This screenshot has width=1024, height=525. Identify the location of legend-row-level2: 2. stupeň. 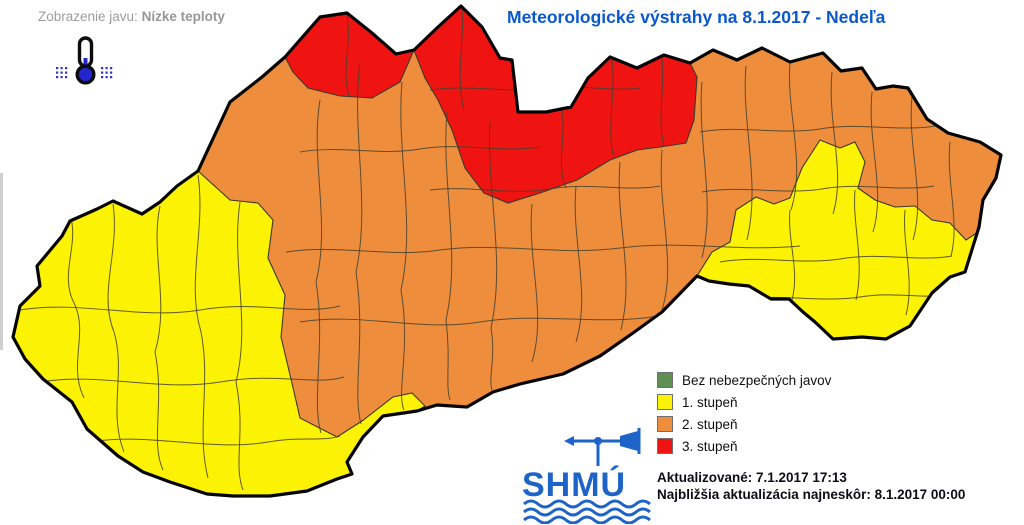
(744, 424).